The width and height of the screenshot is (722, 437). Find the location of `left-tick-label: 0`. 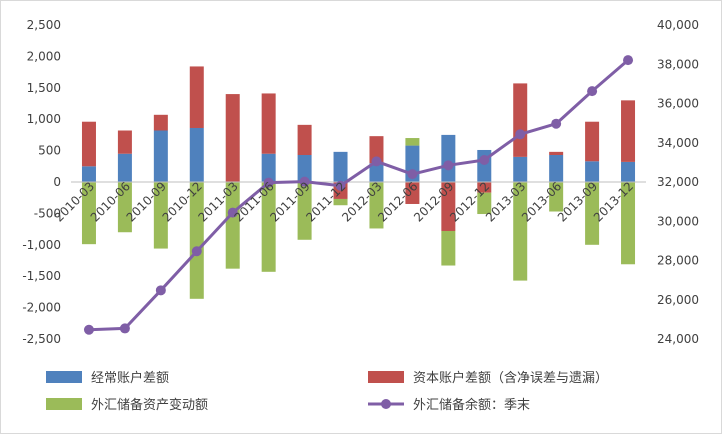

left-tick-label: 0 is located at coordinates (57, 182).